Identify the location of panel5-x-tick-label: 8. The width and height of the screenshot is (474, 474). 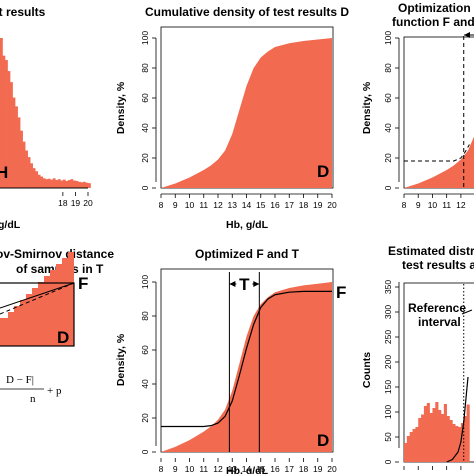
(161, 469).